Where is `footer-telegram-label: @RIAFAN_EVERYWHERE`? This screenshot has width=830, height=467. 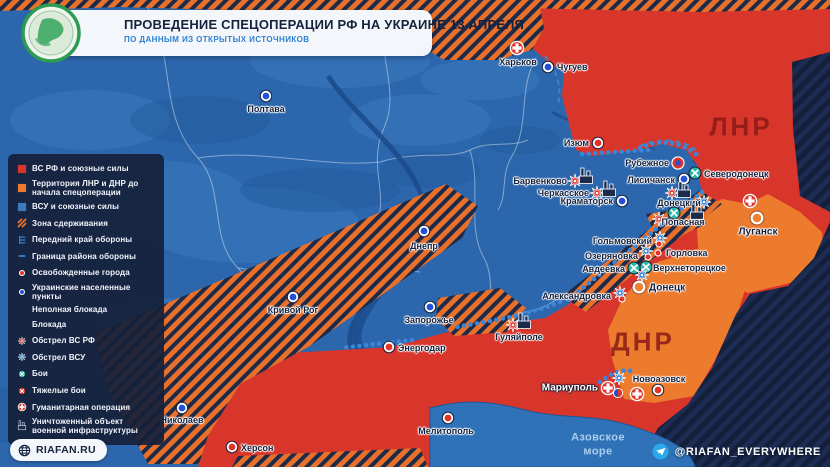
footer-telegram-label: @RIAFAN_EVERYWHERE is located at coordinates (747, 451).